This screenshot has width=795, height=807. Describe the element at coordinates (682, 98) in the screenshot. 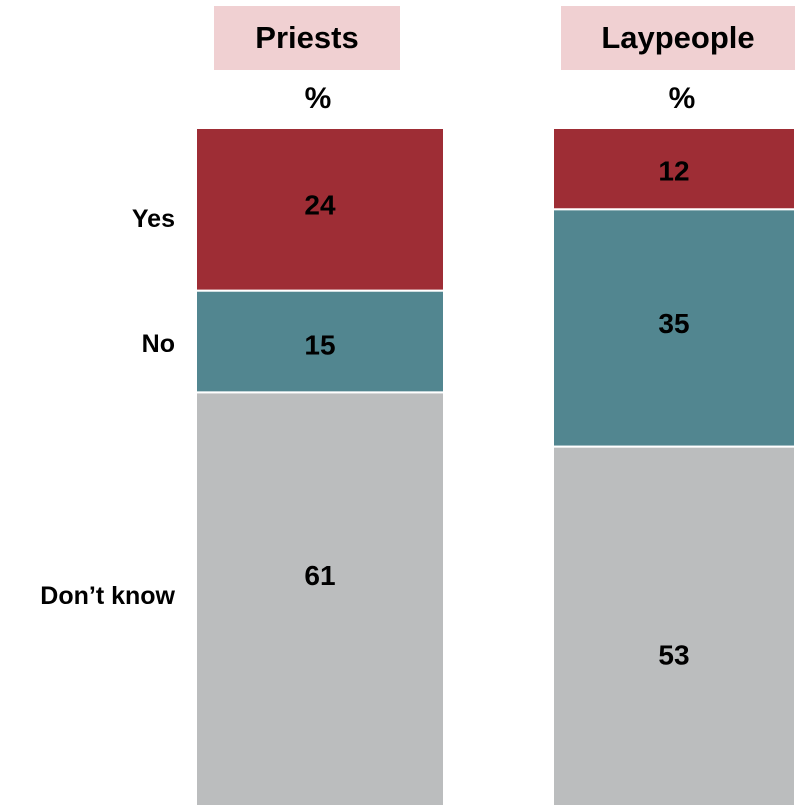

I see `laypeople-percent-label: %` at that location.